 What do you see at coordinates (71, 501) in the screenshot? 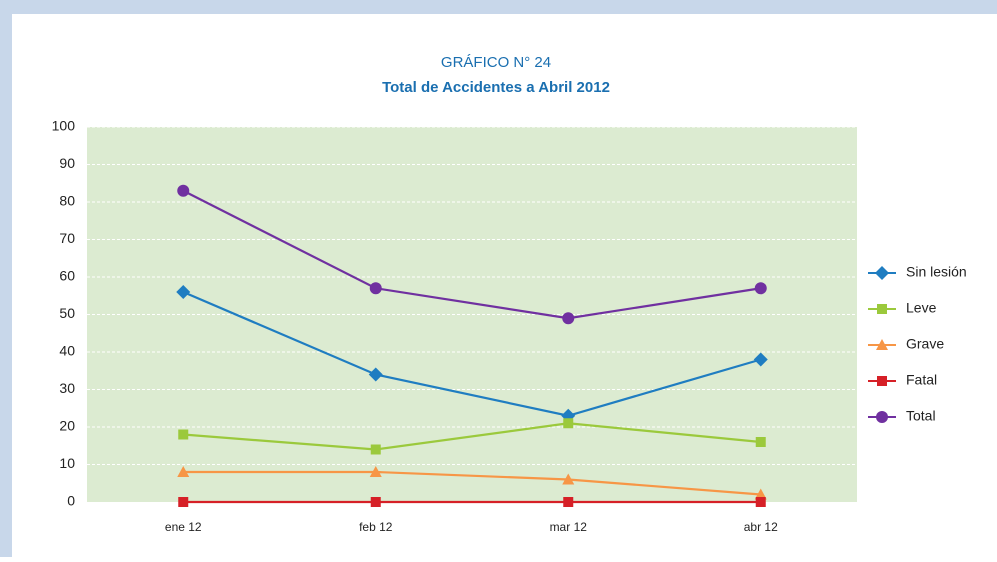
I see `y-tick-label: 0` at bounding box center [71, 501].